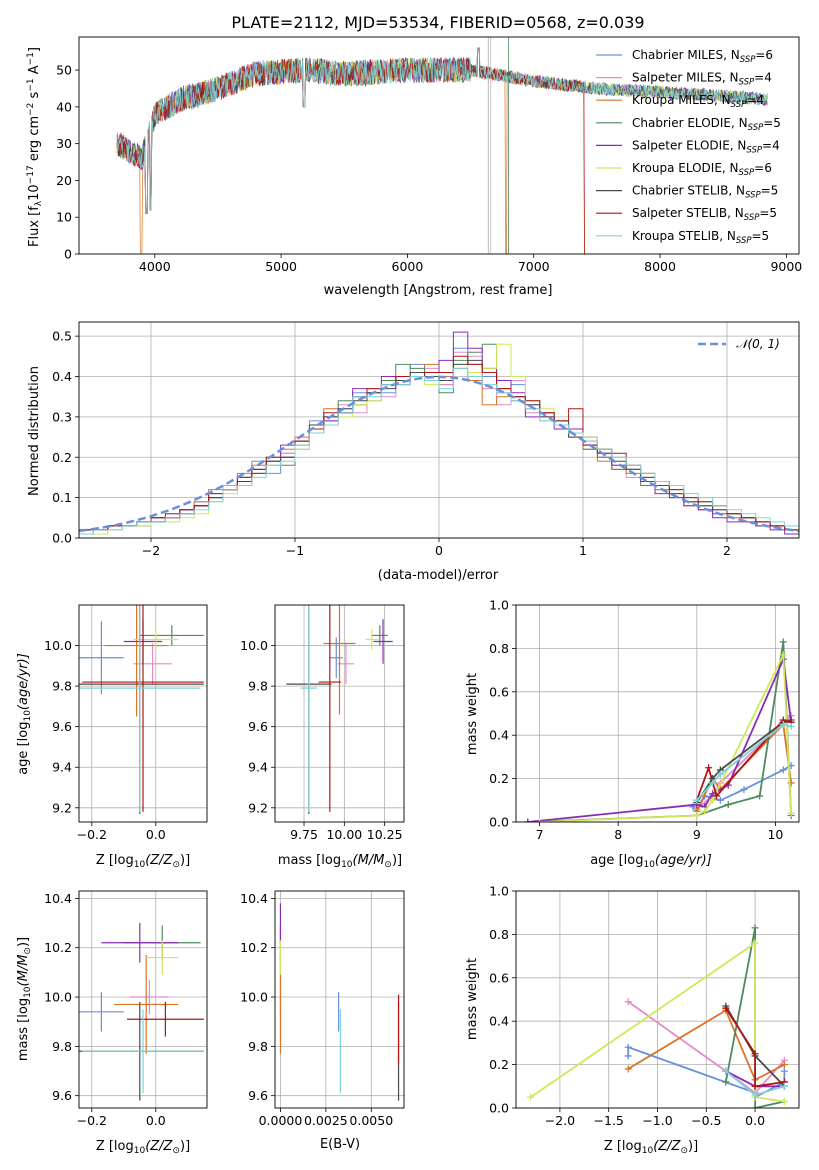 The image size is (819, 1170). What do you see at coordinates (62, 416) in the screenshot?
I see `y-tick-label: 0.3` at bounding box center [62, 416].